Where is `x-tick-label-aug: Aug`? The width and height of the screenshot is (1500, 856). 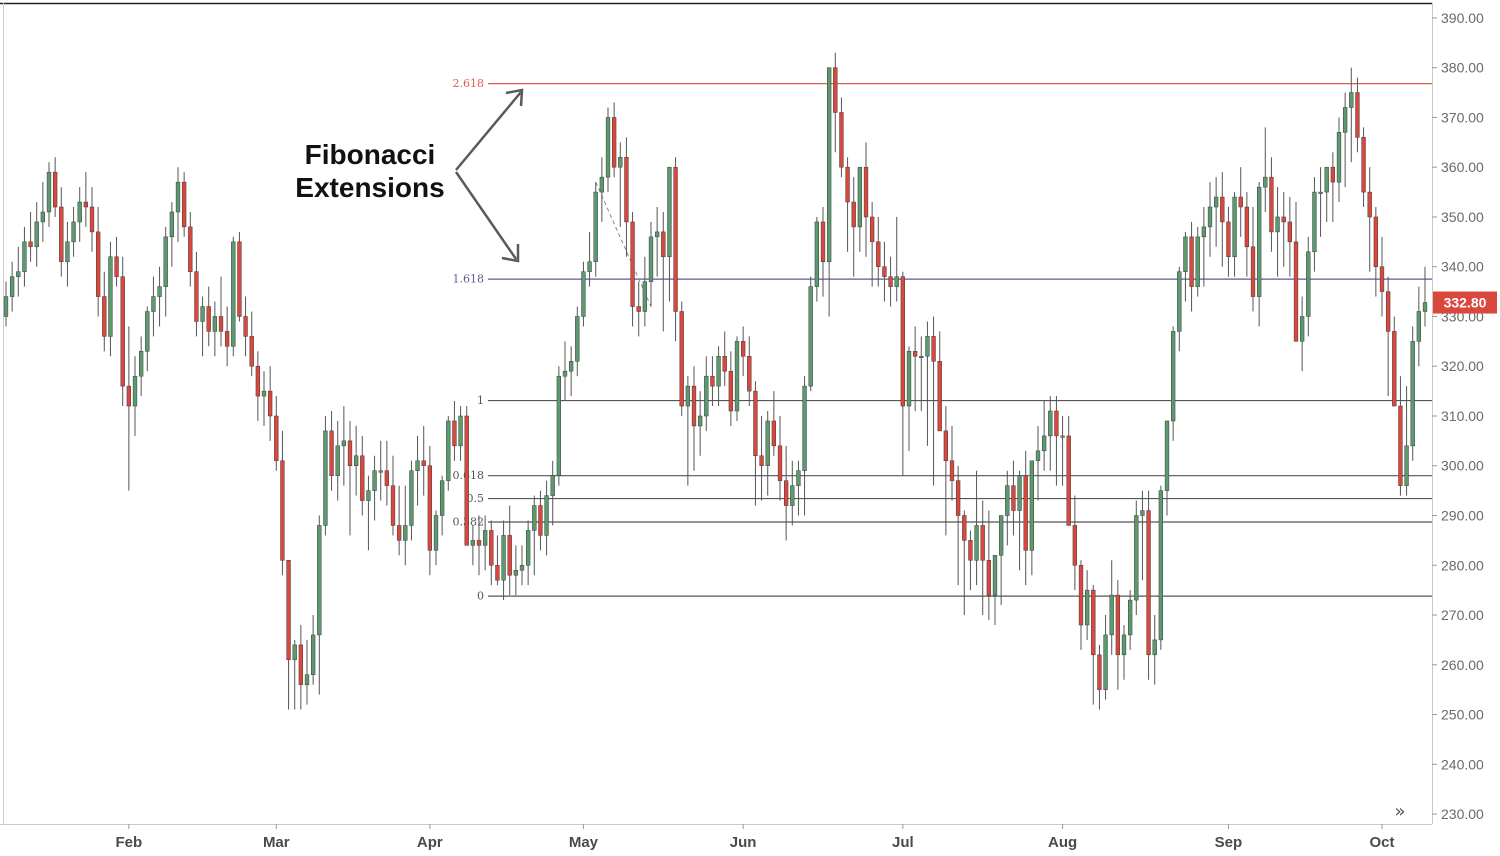 x-tick-label-aug: Aug is located at coordinates (1062, 842).